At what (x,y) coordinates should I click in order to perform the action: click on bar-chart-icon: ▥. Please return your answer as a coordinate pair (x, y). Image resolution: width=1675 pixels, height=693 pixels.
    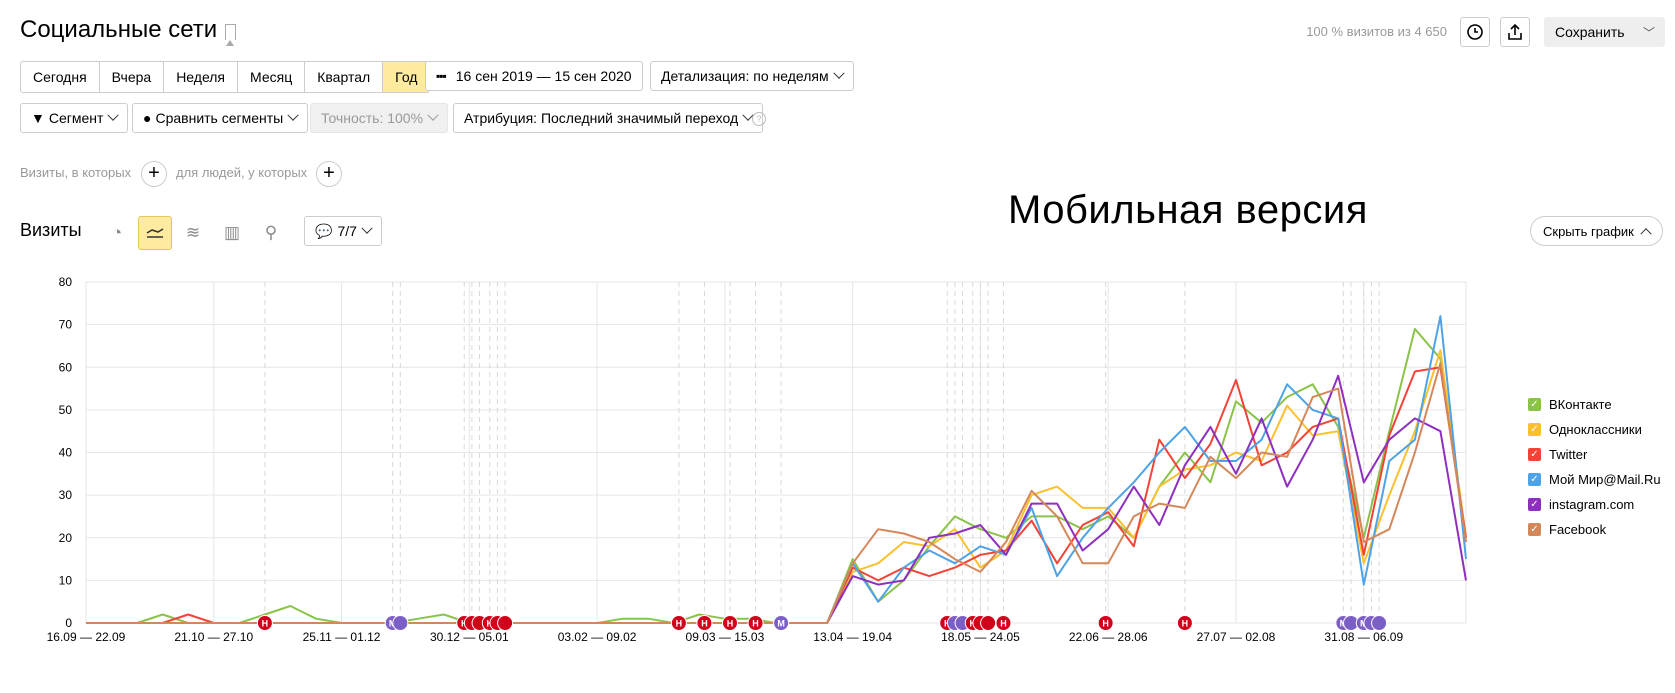
    Looking at the image, I should click on (232, 232).